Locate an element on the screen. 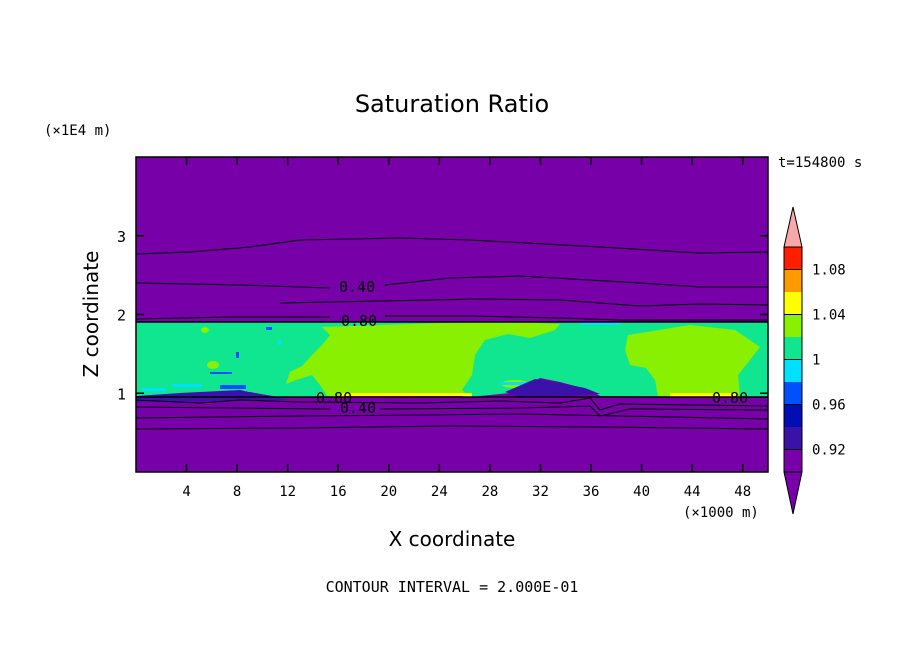 The image size is (904, 654). chart-title: Saturation Ratio is located at coordinates (452, 104).